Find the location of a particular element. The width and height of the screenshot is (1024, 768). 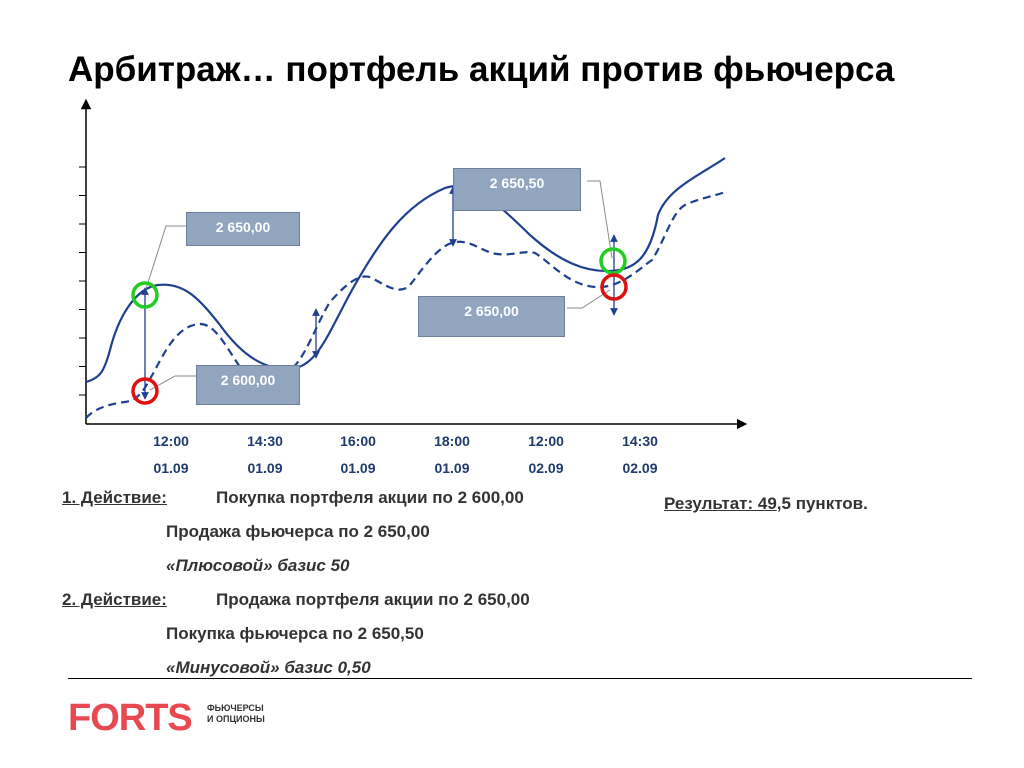

action1-line3: «Плюсовой» базис 50 is located at coordinates (258, 565).